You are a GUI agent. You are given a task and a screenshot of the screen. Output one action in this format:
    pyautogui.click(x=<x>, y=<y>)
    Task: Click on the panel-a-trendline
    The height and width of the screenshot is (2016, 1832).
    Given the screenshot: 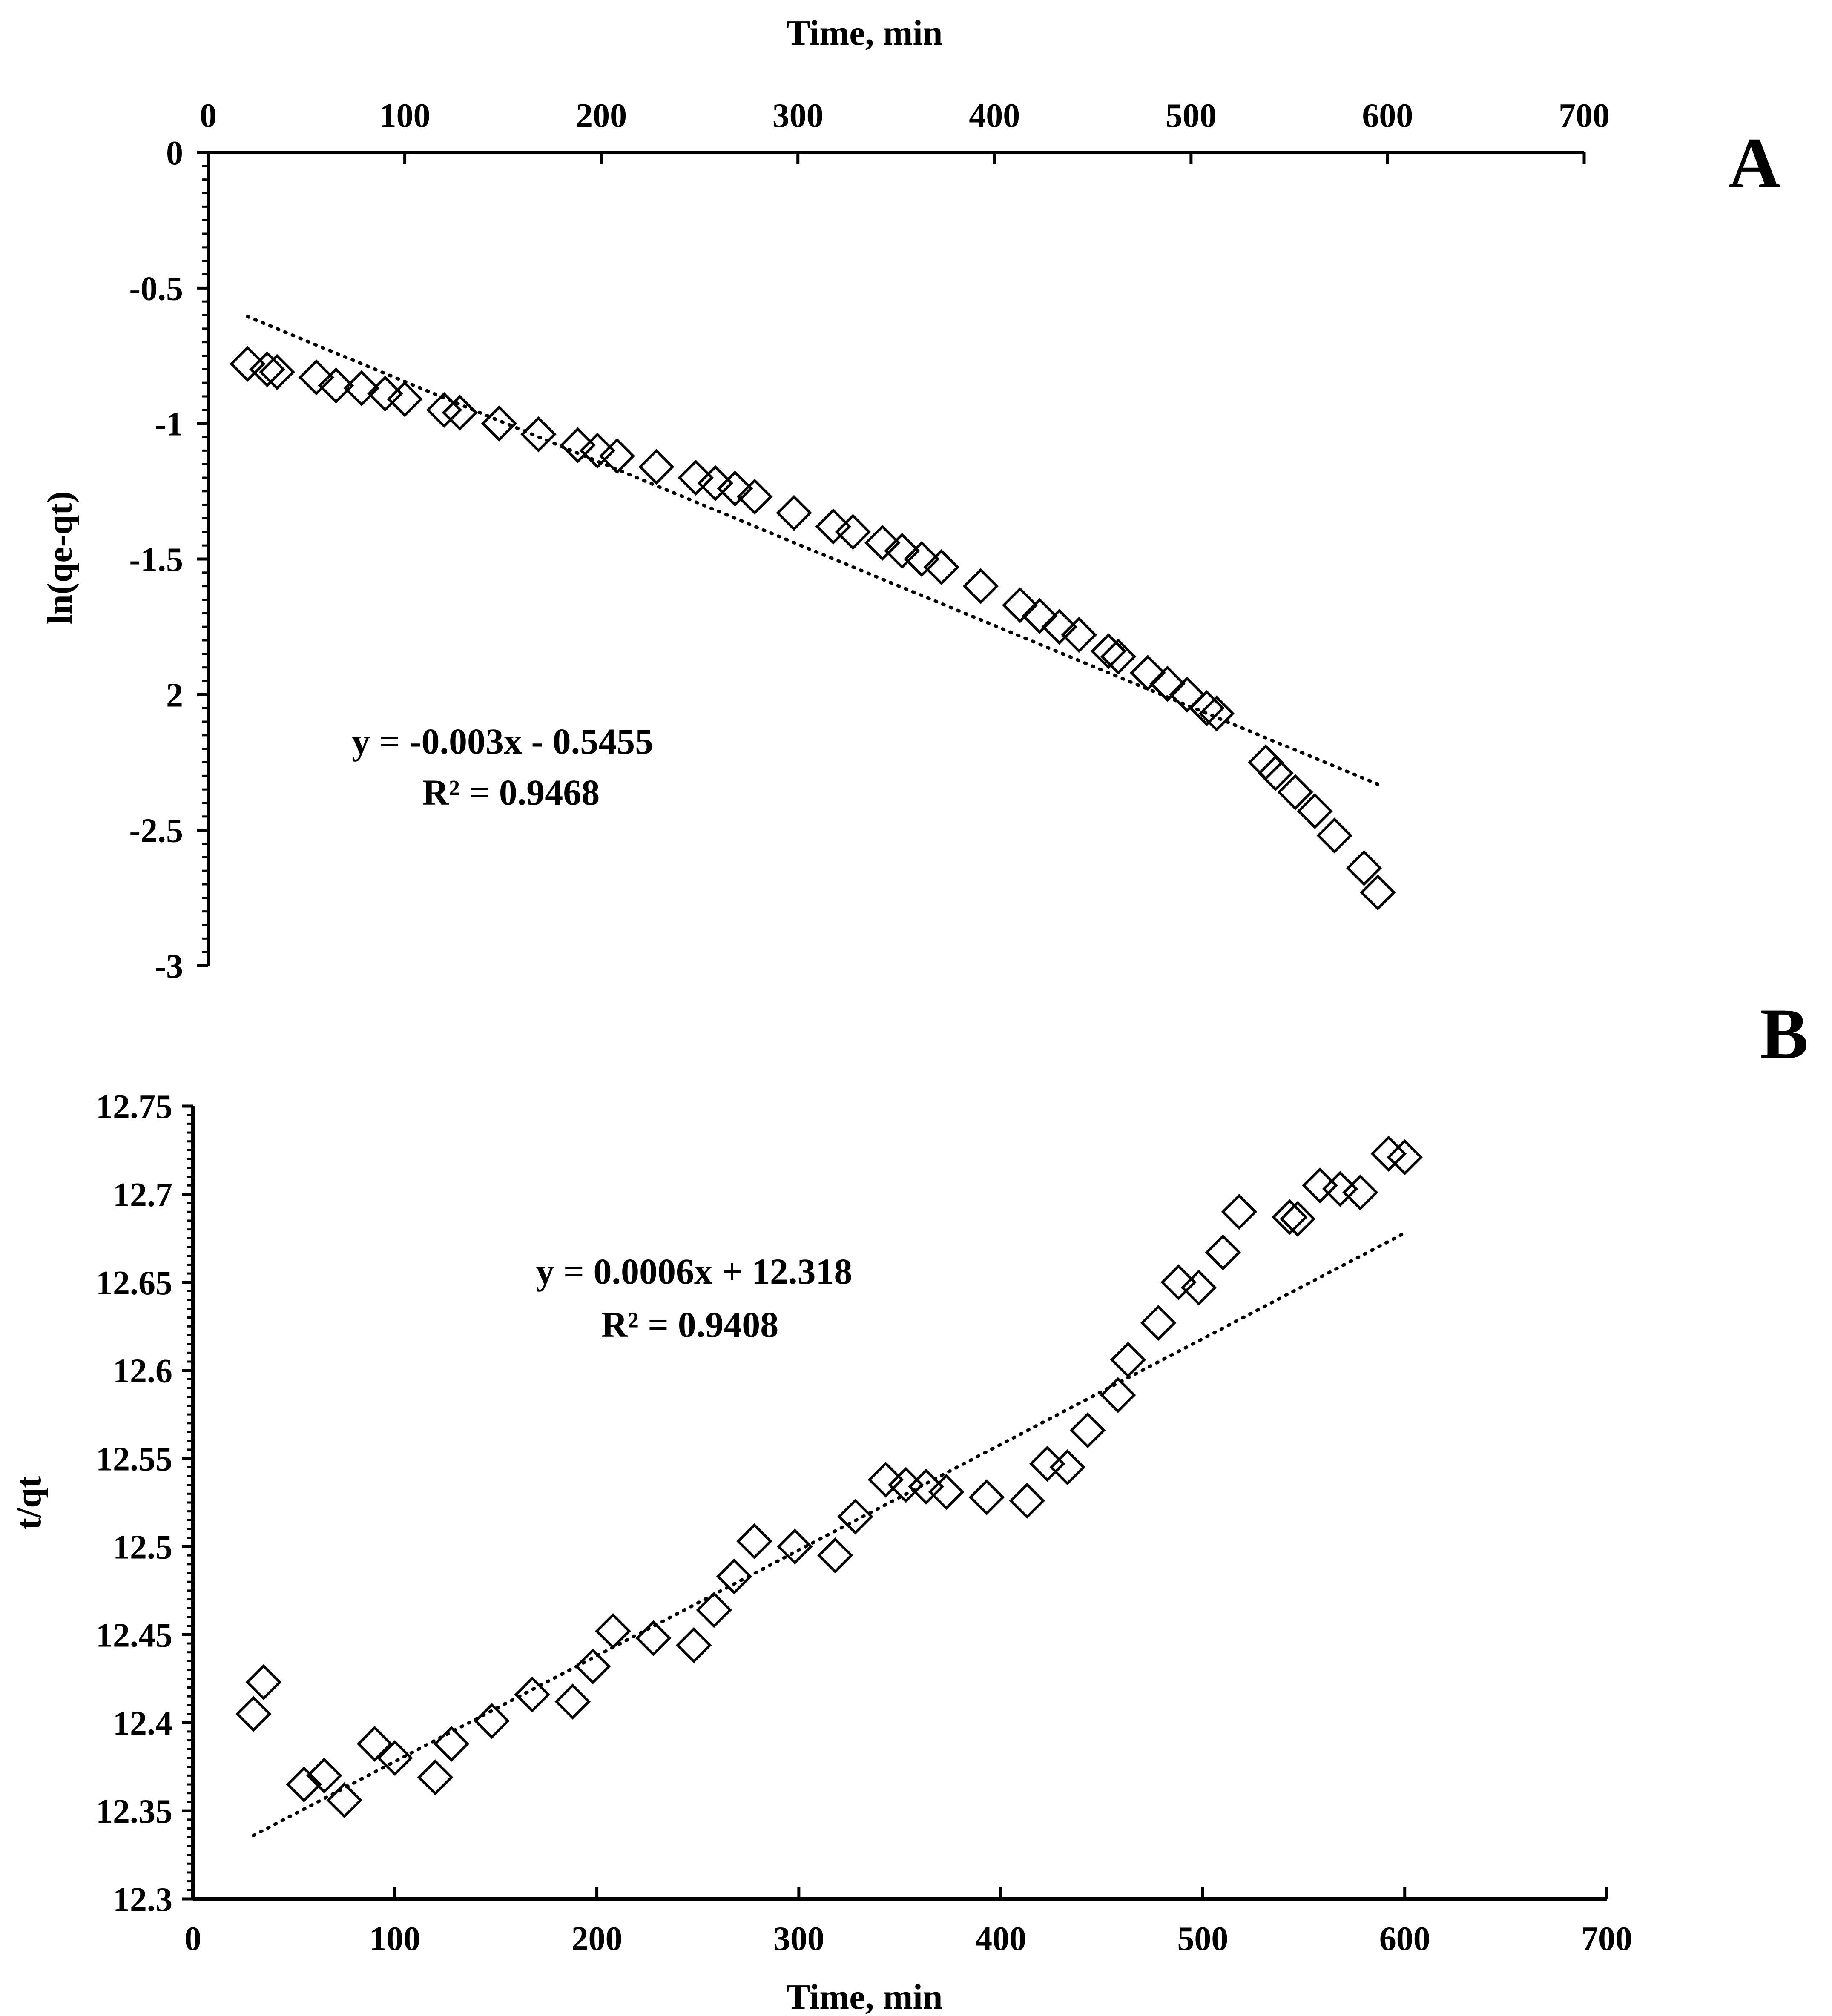 What is the action you would take?
    pyautogui.click(x=815, y=552)
    